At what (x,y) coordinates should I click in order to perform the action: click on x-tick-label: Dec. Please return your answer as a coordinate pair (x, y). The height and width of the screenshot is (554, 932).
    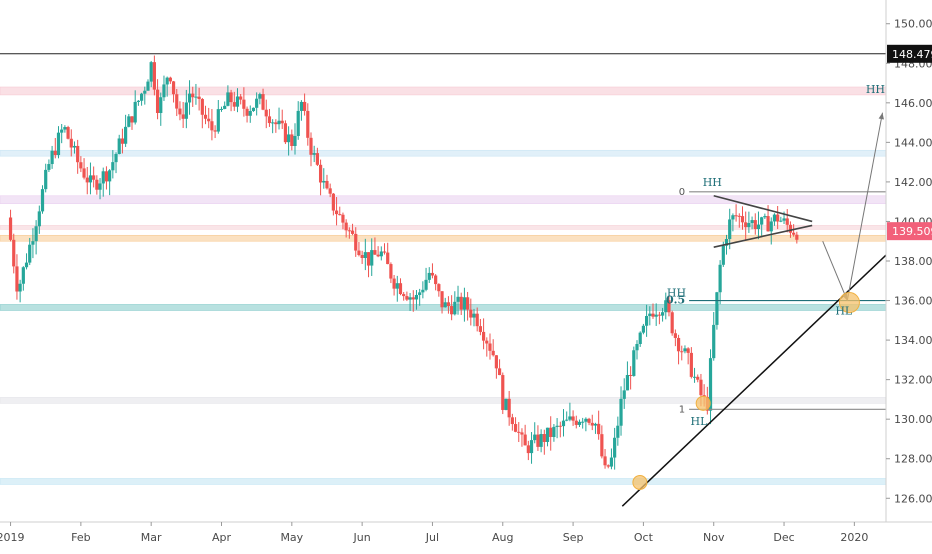
    Looking at the image, I should click on (783, 537).